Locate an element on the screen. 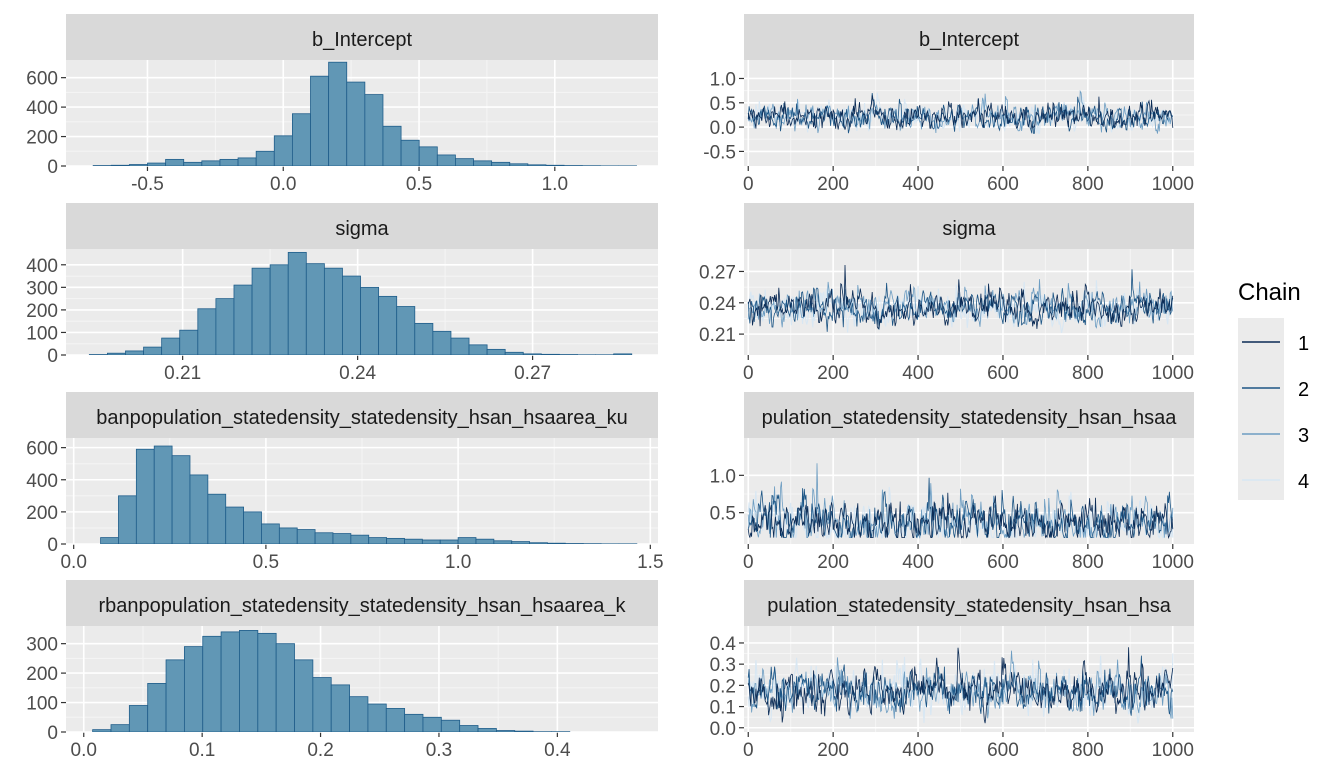 Image resolution: width=1344 pixels, height=768 pixels. y-tick-label: 0.24 is located at coordinates (717, 304).